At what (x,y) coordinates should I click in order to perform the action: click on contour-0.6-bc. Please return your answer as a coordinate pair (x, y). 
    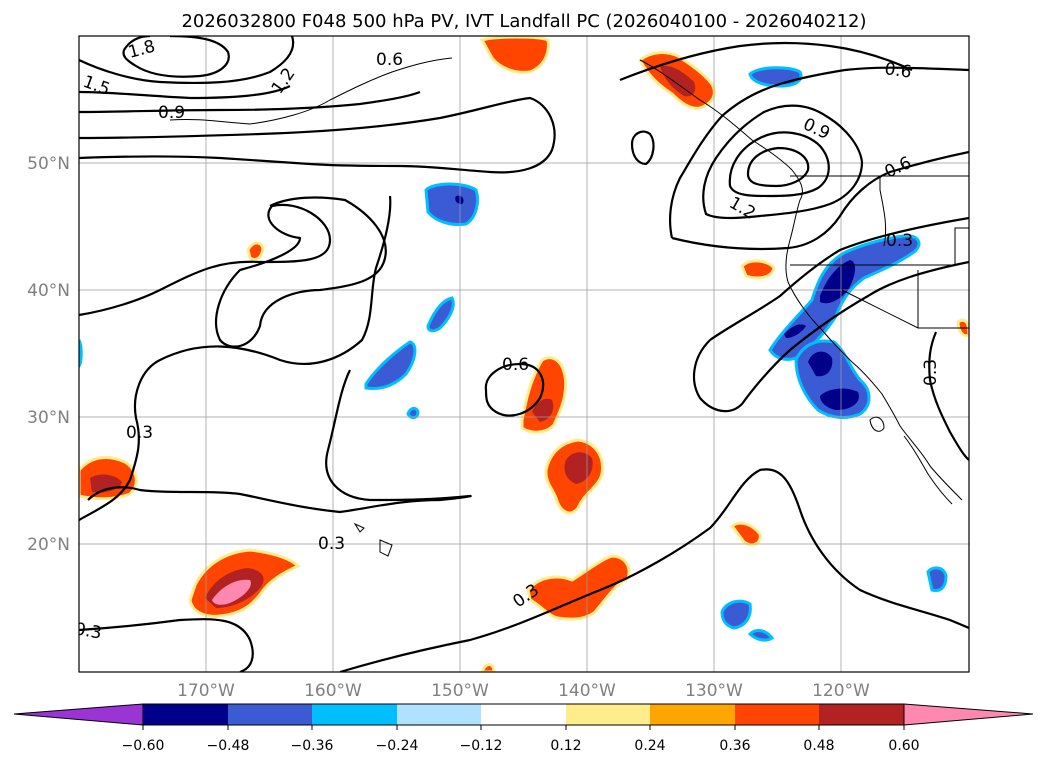
    Looking at the image, I should click on (766, 61).